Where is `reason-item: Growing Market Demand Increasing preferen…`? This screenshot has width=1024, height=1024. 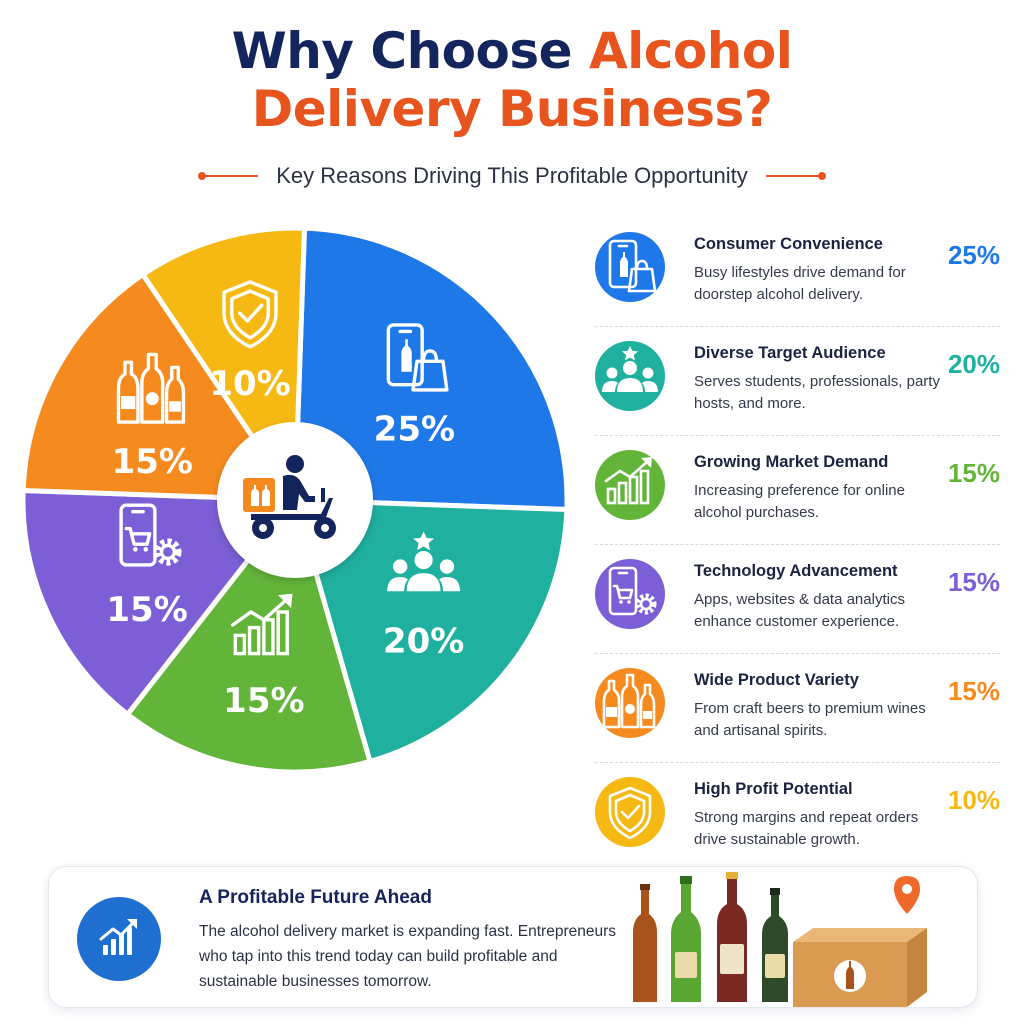 reason-item: Growing Market Demand Increasing preferen… is located at coordinates (797, 490).